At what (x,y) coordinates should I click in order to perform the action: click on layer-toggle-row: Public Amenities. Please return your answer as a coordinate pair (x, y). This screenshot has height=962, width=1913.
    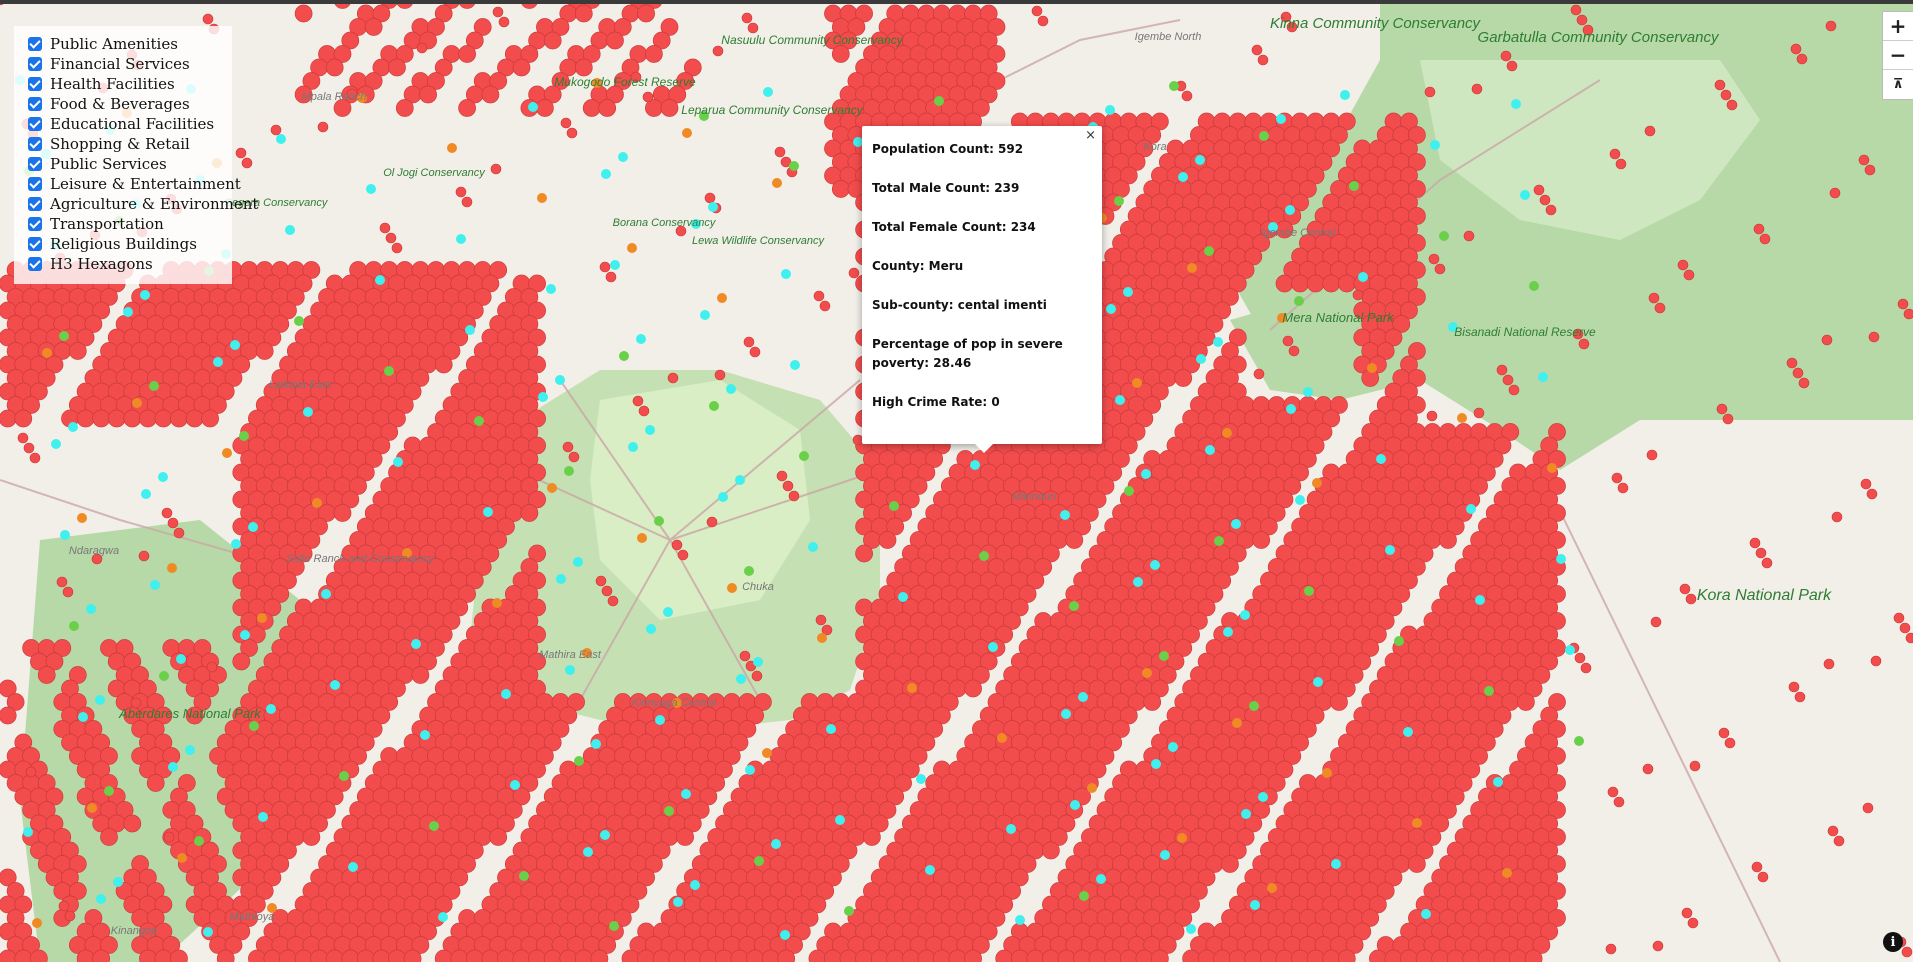
    Looking at the image, I should click on (130, 44).